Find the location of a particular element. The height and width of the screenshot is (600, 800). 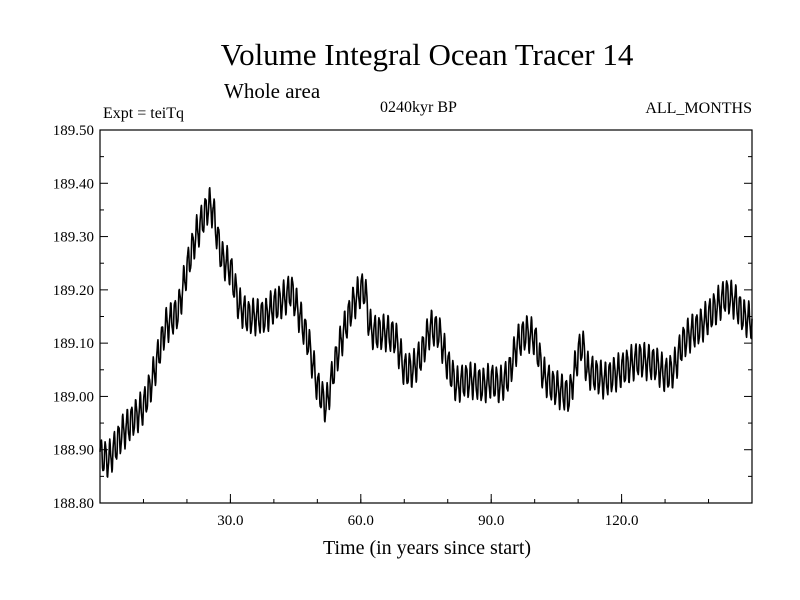

x-tick-label: 60.0 is located at coordinates (361, 521).